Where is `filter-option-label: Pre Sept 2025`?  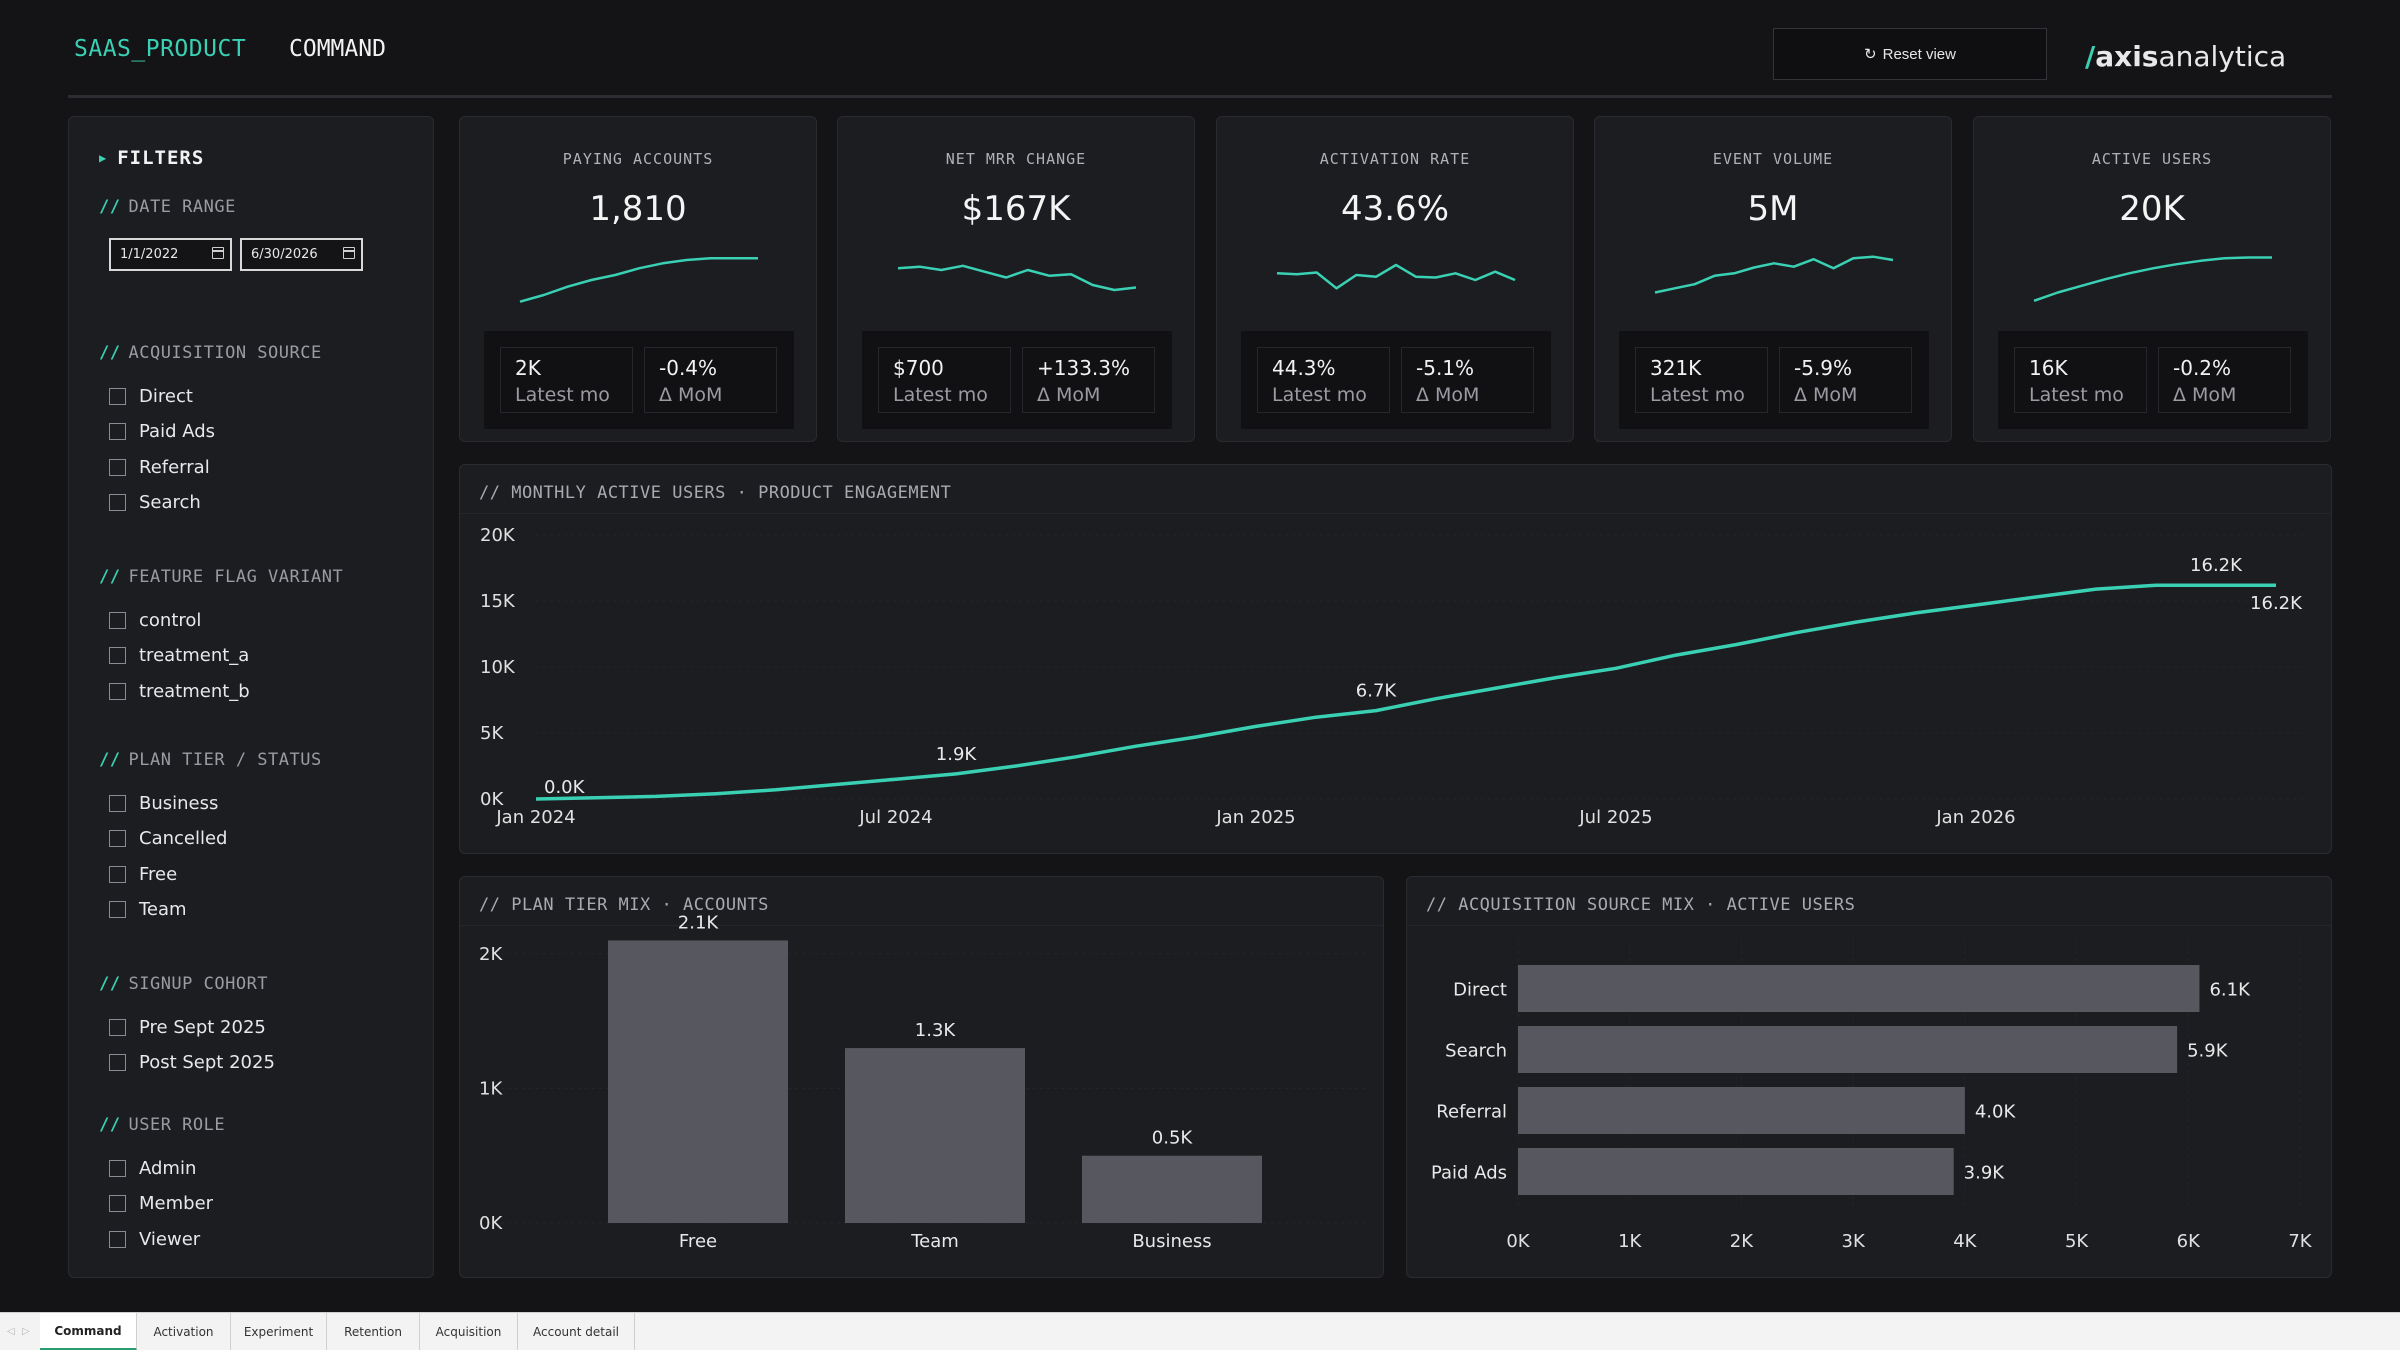 filter-option-label: Pre Sept 2025 is located at coordinates (202, 1027).